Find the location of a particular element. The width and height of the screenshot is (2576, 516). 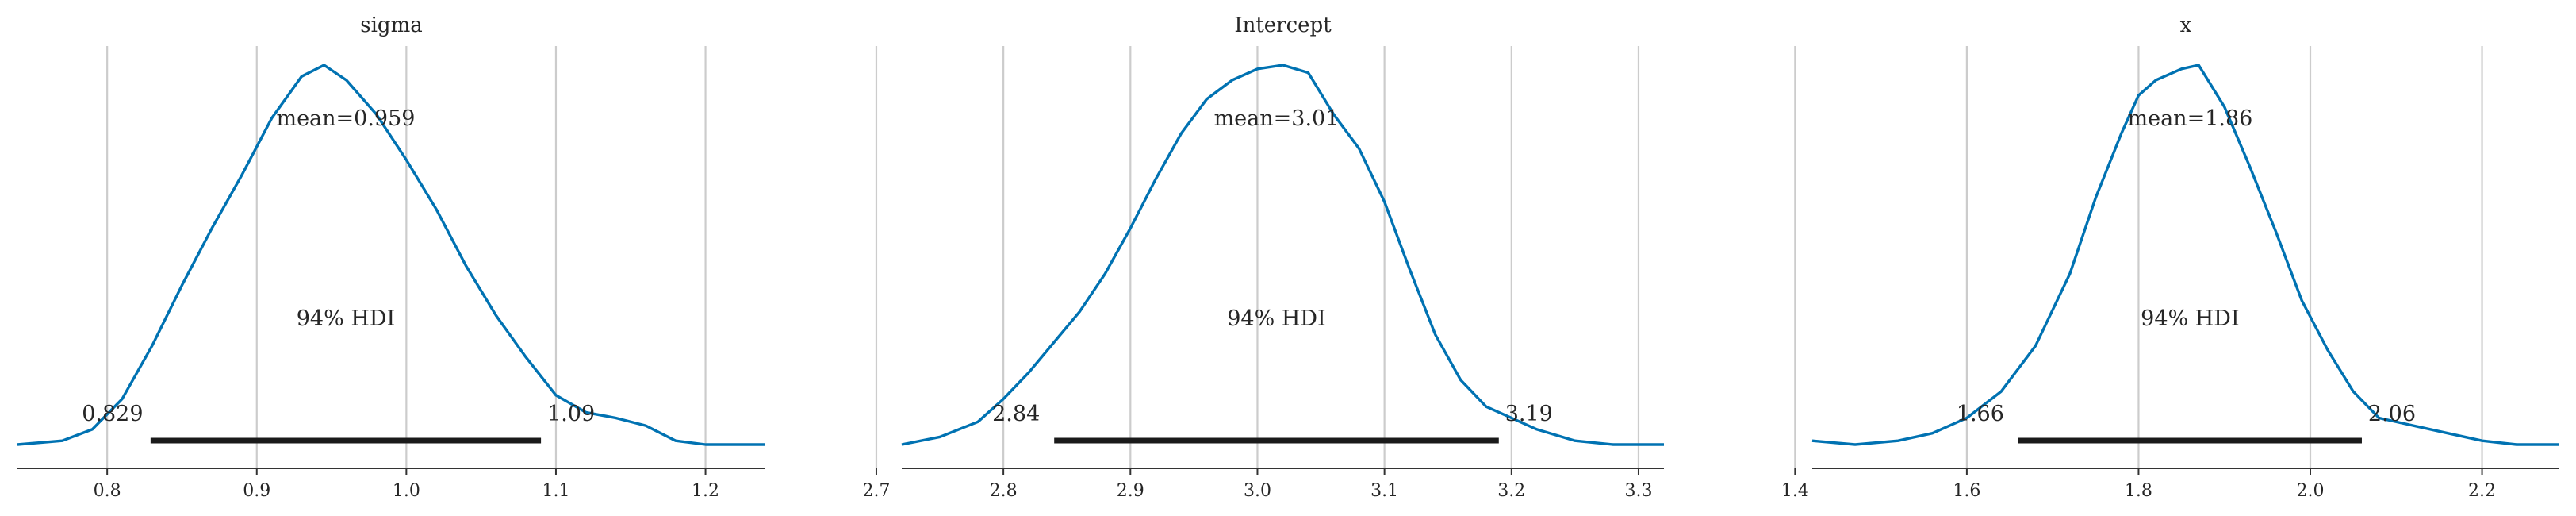

hdi-high-value: 2.06 is located at coordinates (2392, 414).